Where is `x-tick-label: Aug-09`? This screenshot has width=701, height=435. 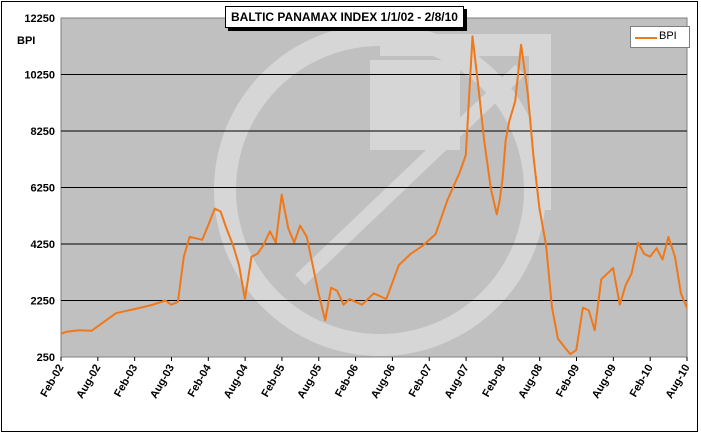 x-tick-label: Aug-09 is located at coordinates (604, 382).